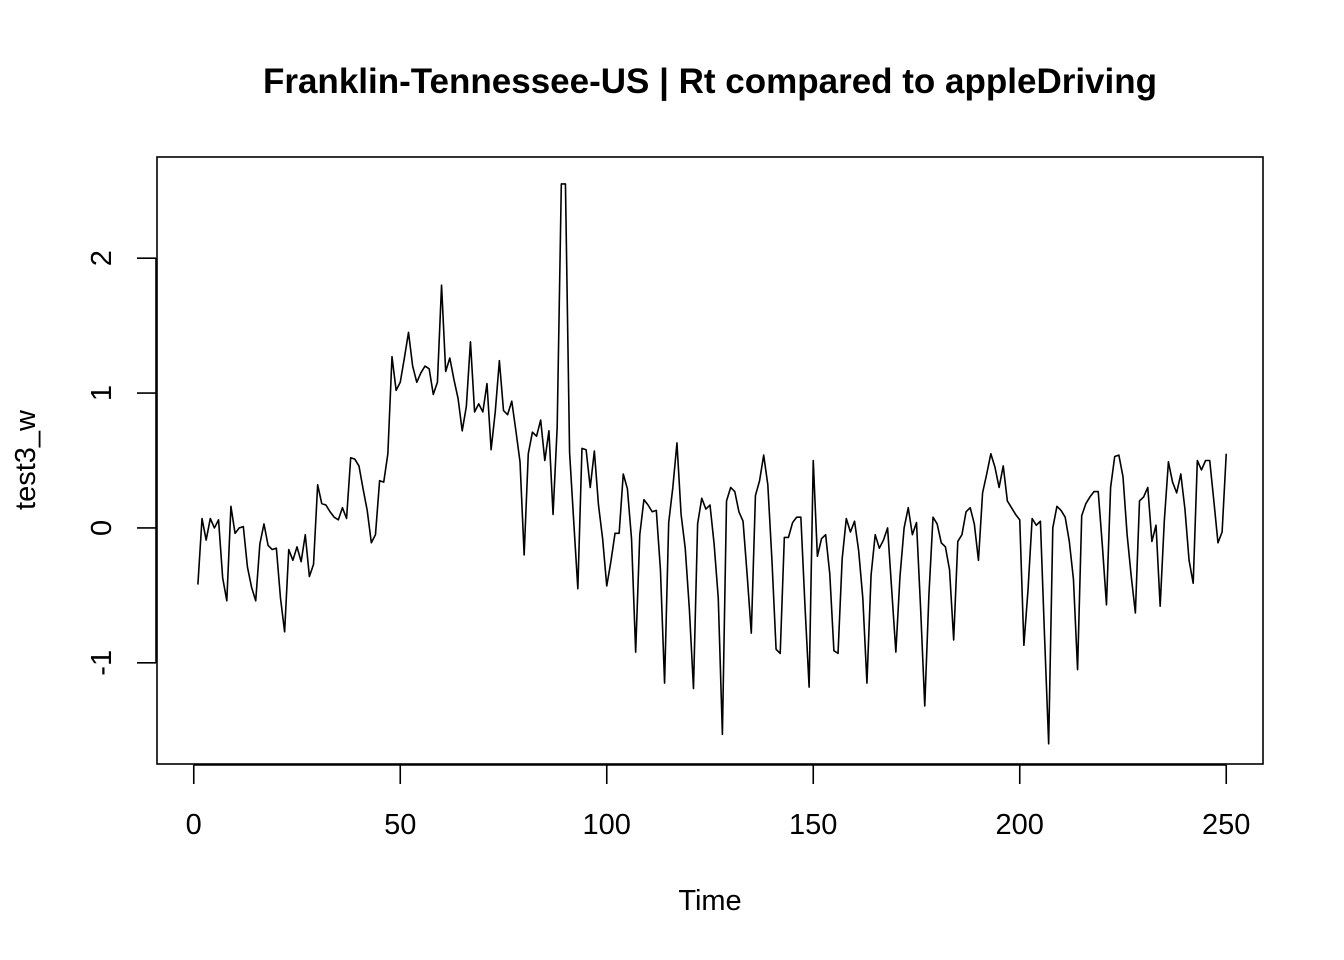 The width and height of the screenshot is (1344, 960). What do you see at coordinates (1020, 825) in the screenshot?
I see `x-tick-label: 200` at bounding box center [1020, 825].